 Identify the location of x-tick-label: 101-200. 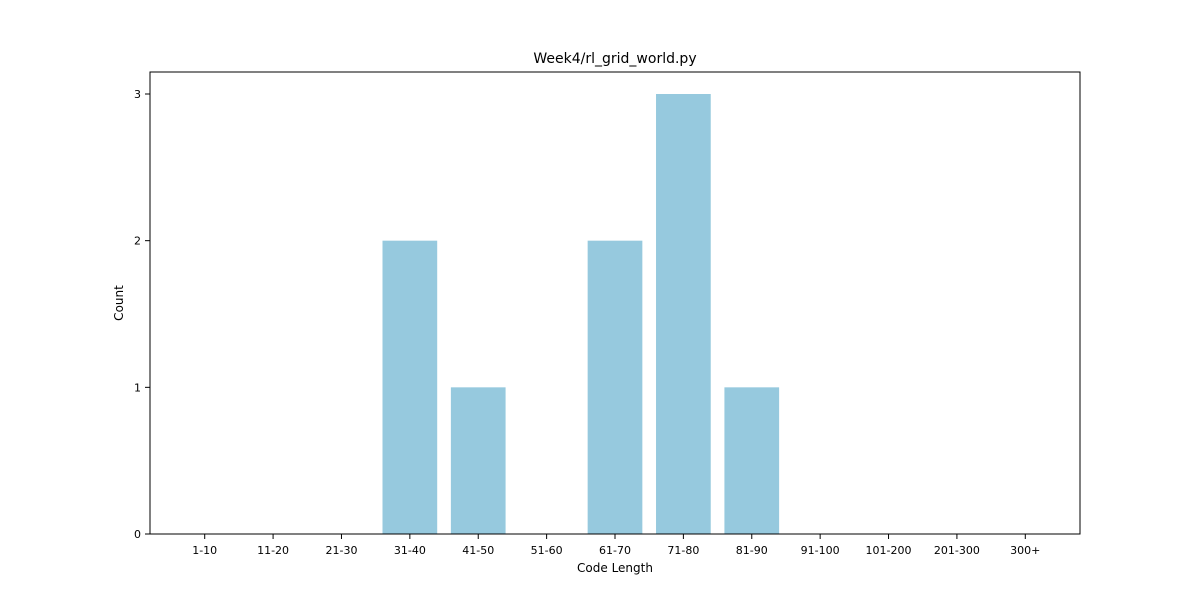
(889, 550).